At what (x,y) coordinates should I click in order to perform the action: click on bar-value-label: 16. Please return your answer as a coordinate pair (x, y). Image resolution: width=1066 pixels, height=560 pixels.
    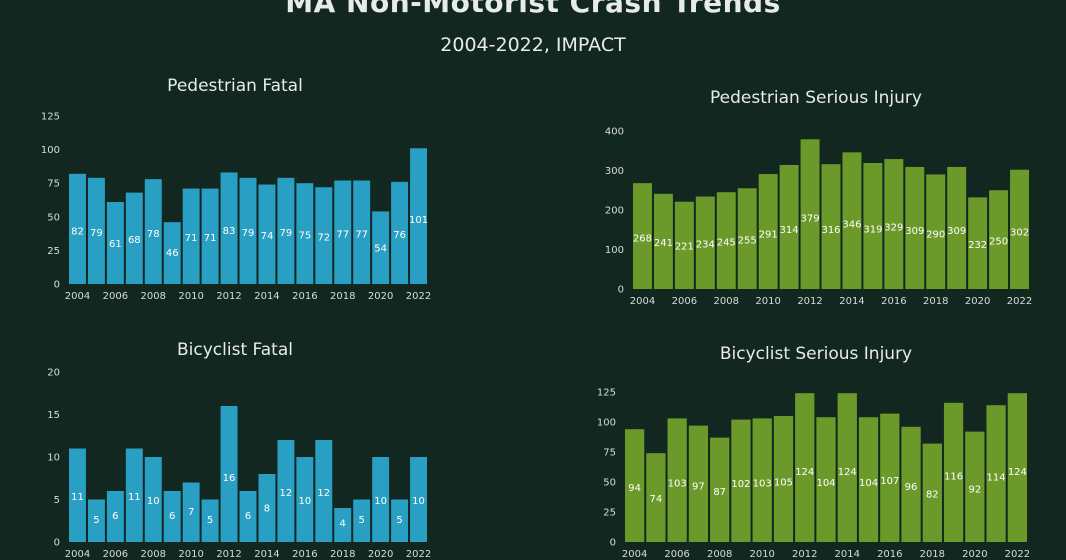
    Looking at the image, I should click on (229, 478).